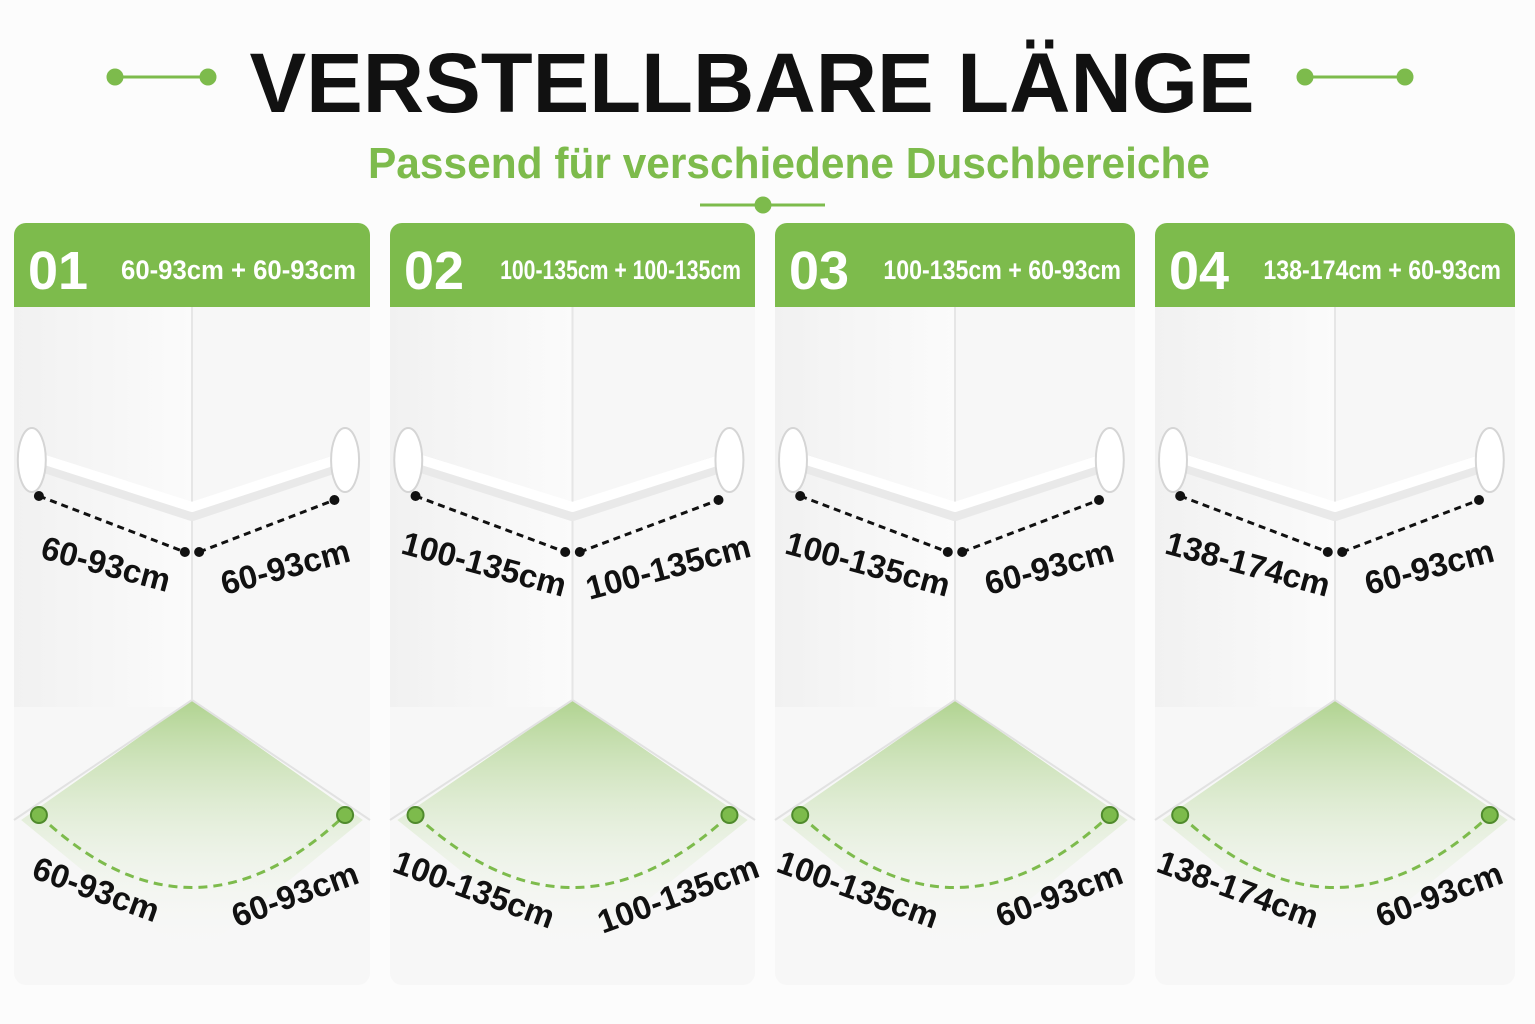 The height and width of the screenshot is (1024, 1535). I want to click on panel-number: 04, so click(1199, 271).